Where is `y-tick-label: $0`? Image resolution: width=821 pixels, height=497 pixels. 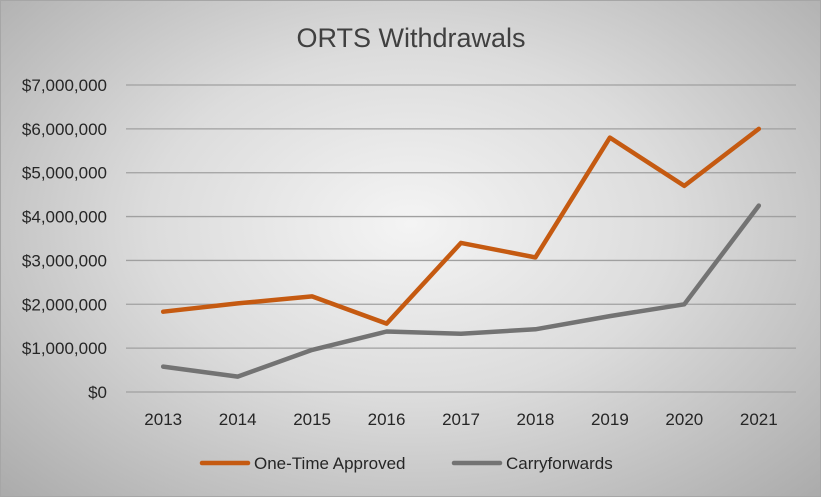 y-tick-label: $0 is located at coordinates (97, 392).